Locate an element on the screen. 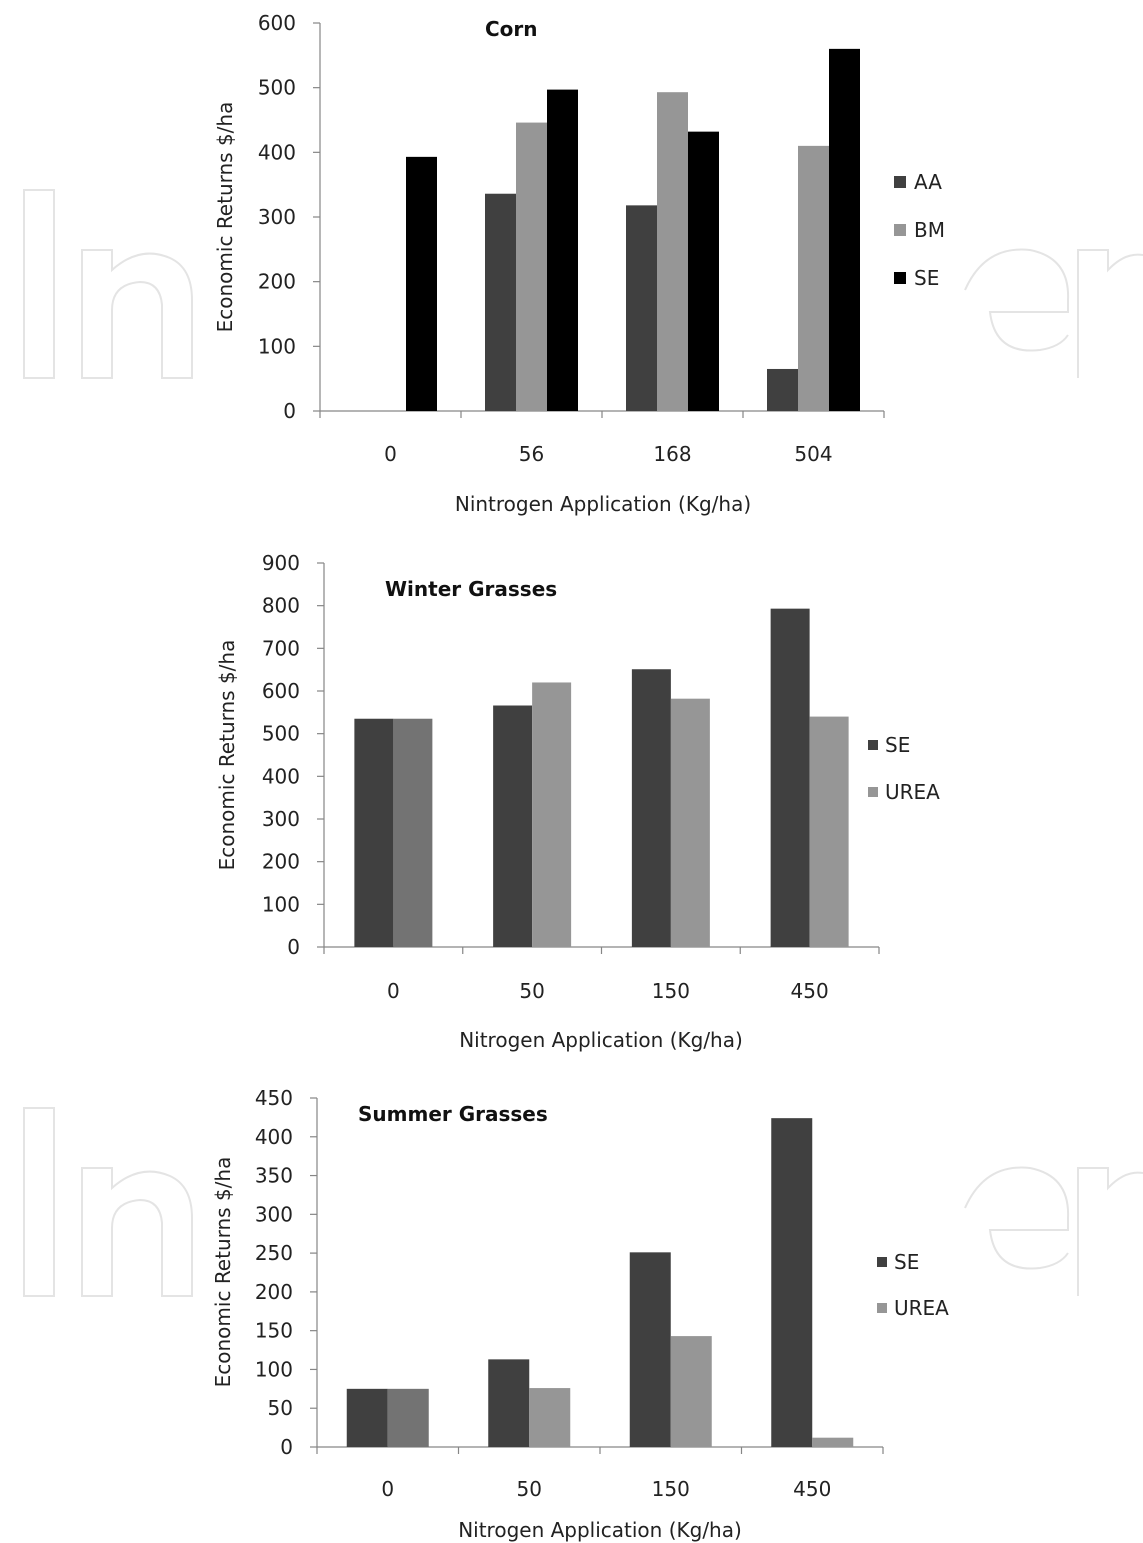  legend-swatch-bm is located at coordinates (900, 230).